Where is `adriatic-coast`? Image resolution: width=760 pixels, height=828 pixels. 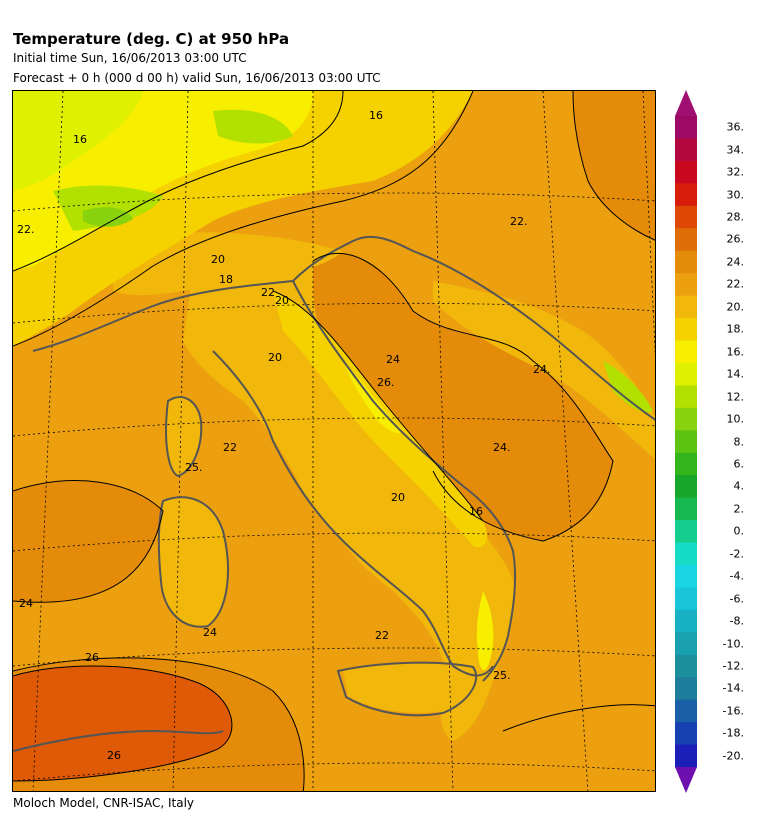 adriatic-coast is located at coordinates (404, 481).